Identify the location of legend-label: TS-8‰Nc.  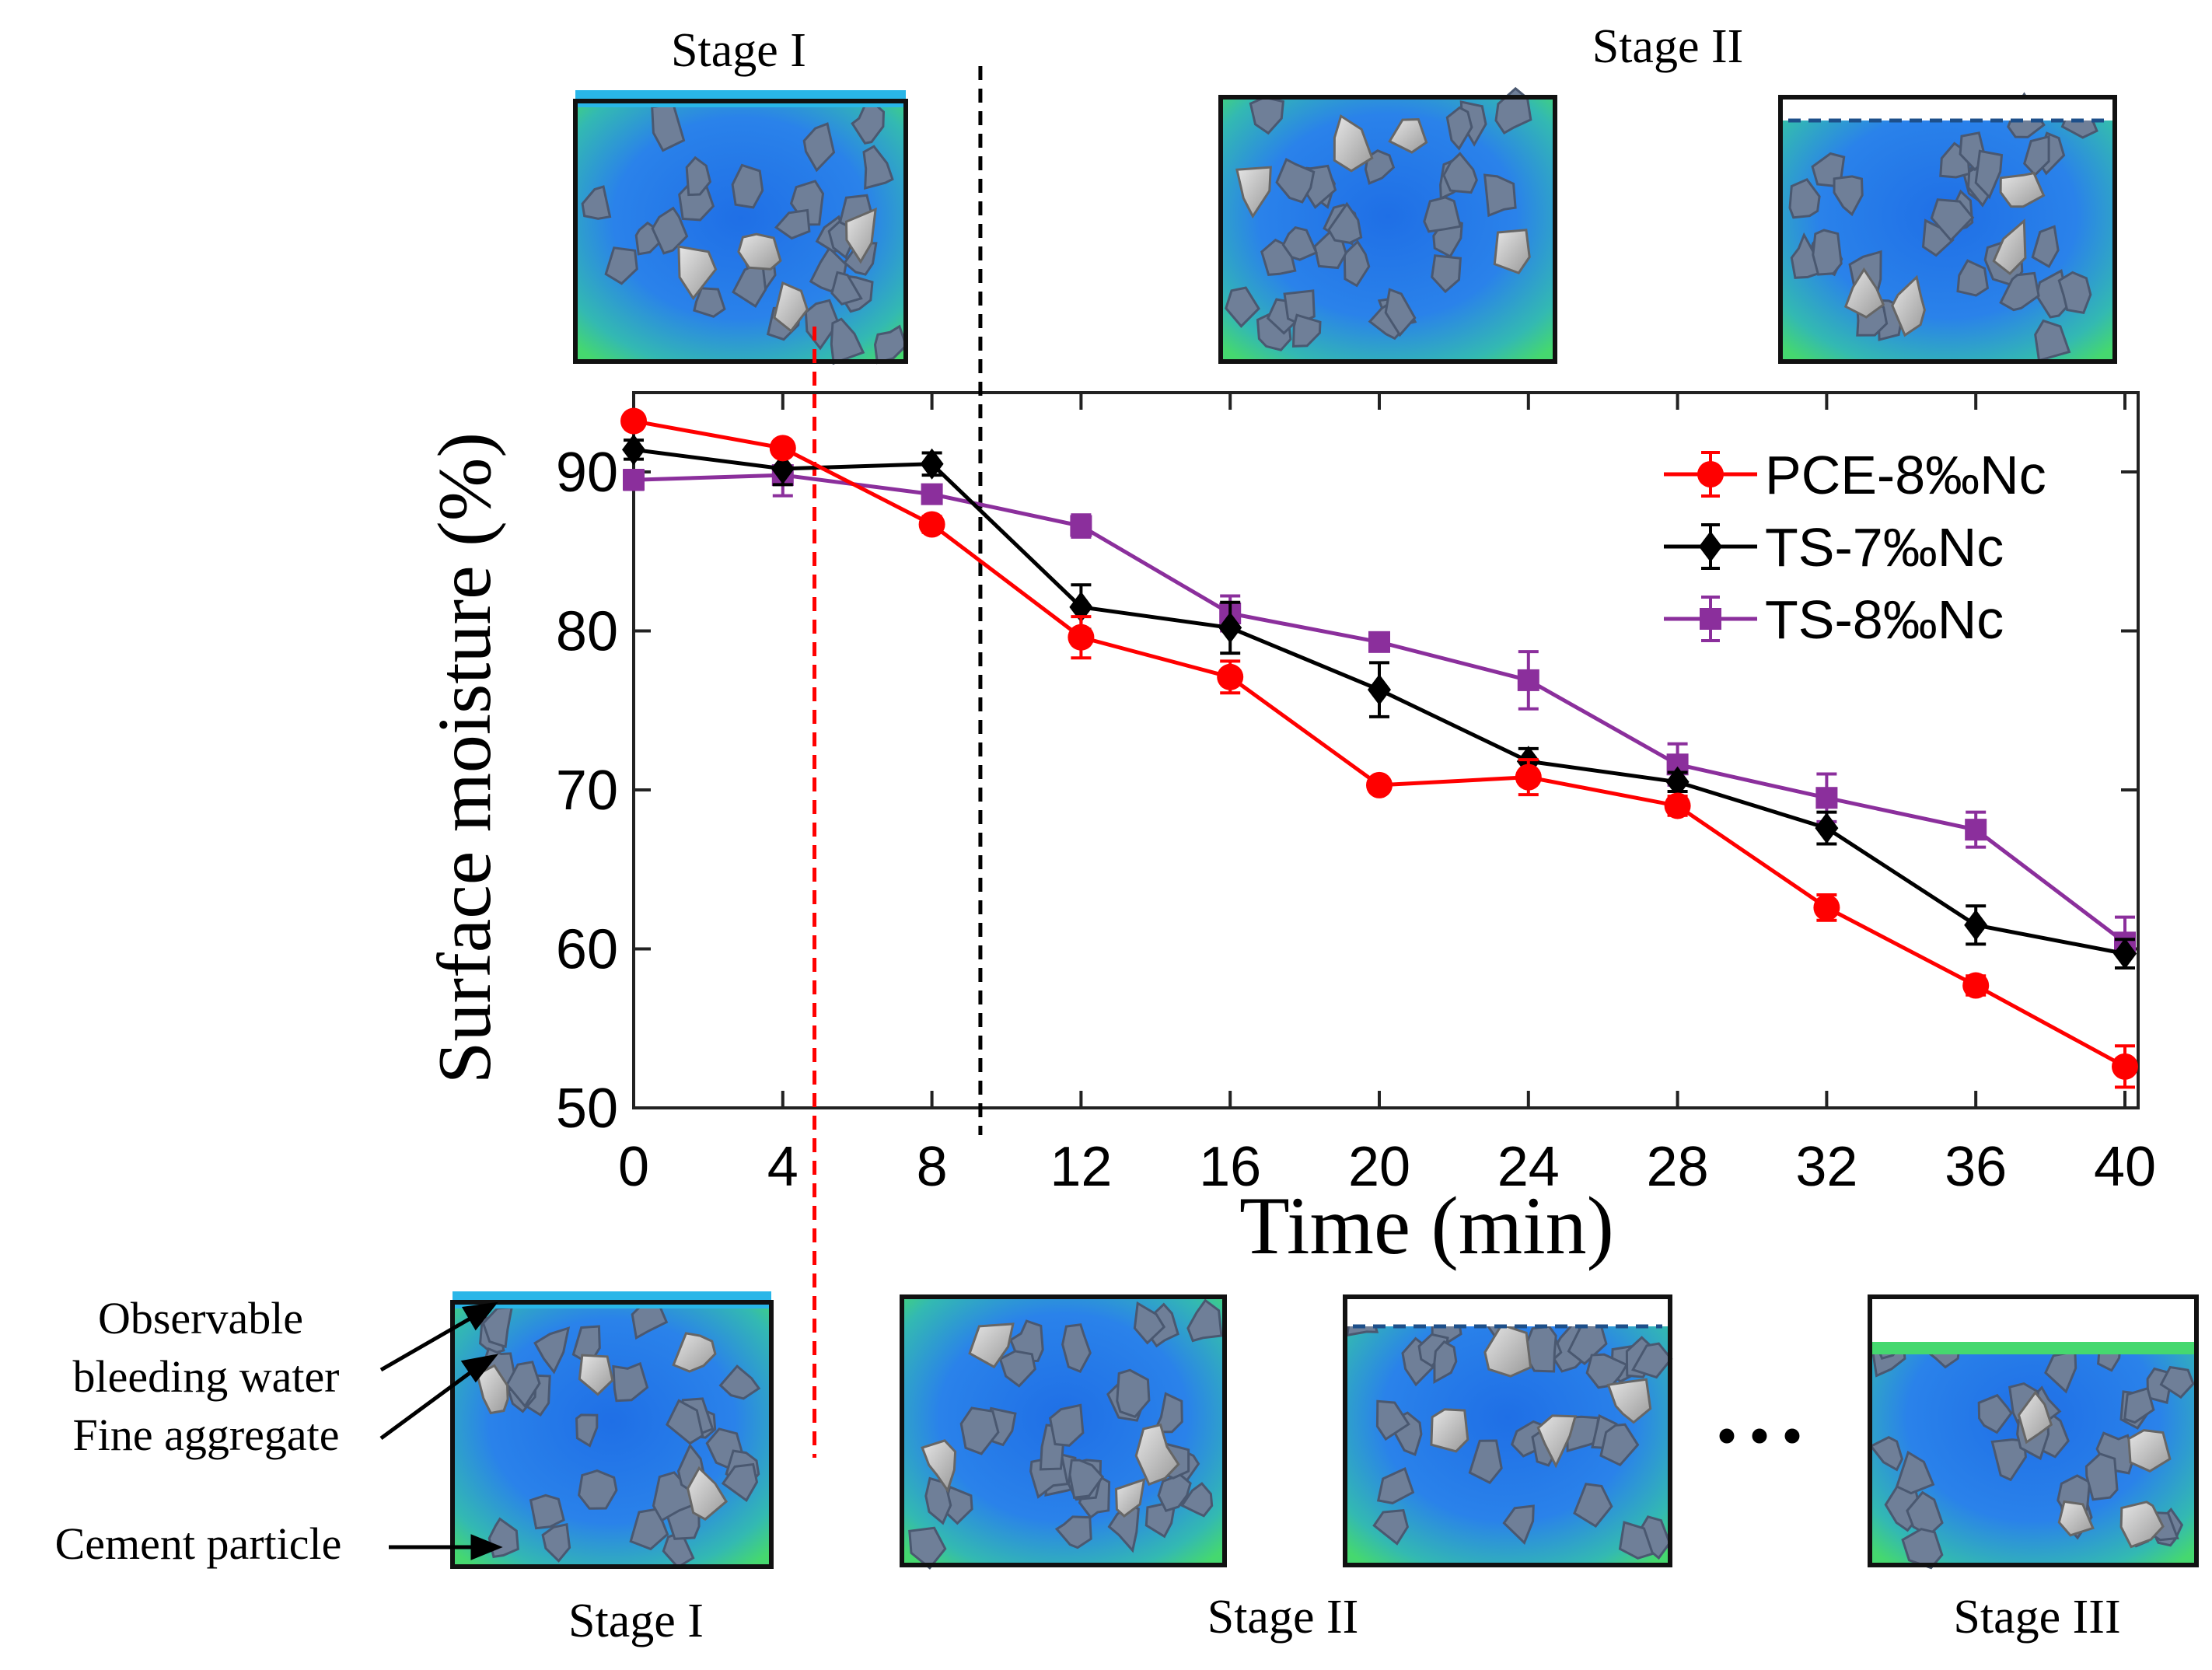
(1884, 619).